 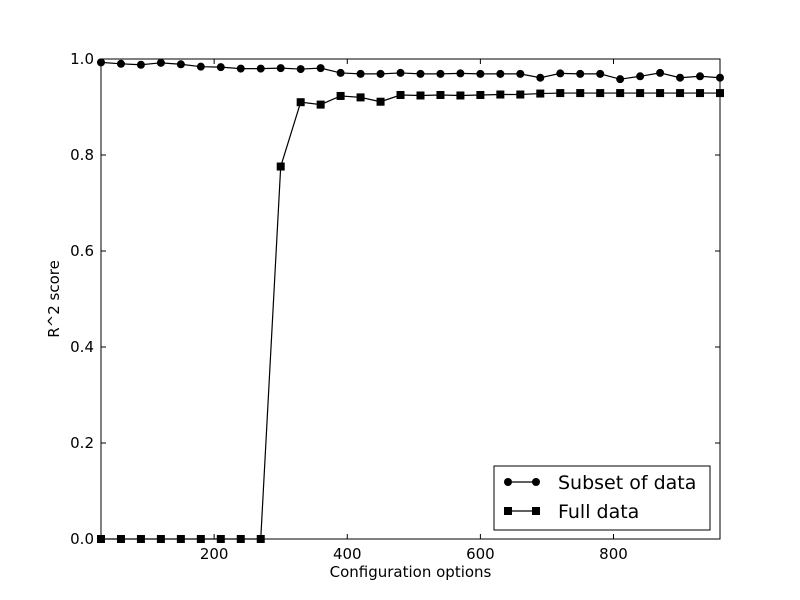 I want to click on y-tick-label: 1.0, so click(x=82, y=59).